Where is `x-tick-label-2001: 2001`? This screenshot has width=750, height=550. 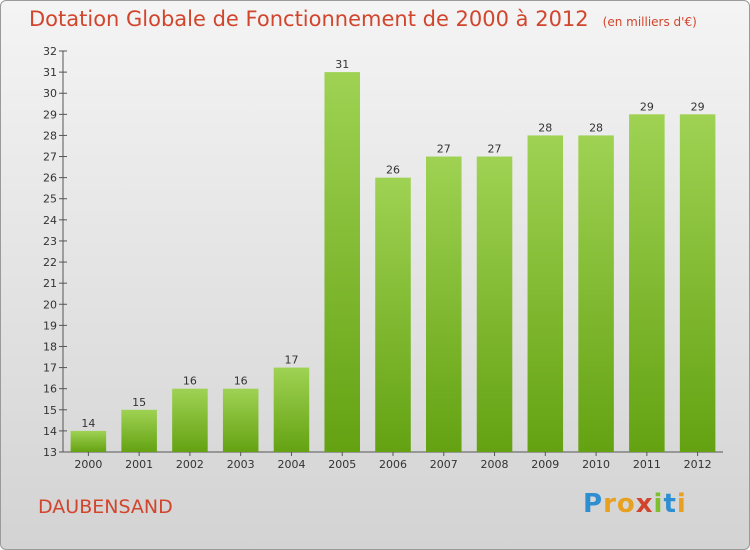 x-tick-label-2001: 2001 is located at coordinates (139, 464).